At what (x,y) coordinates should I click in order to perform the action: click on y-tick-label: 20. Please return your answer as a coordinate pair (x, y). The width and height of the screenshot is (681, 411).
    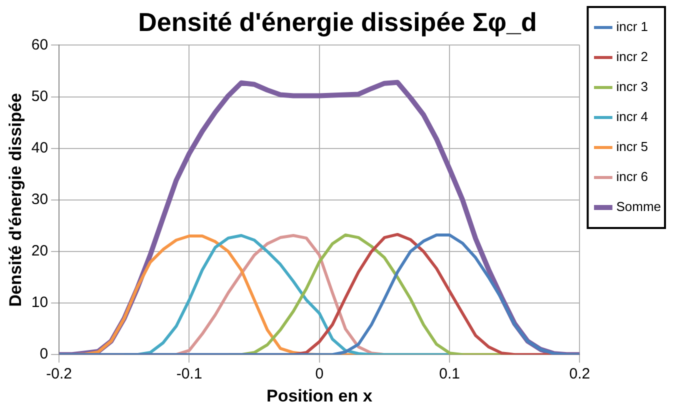
    Looking at the image, I should click on (39, 251).